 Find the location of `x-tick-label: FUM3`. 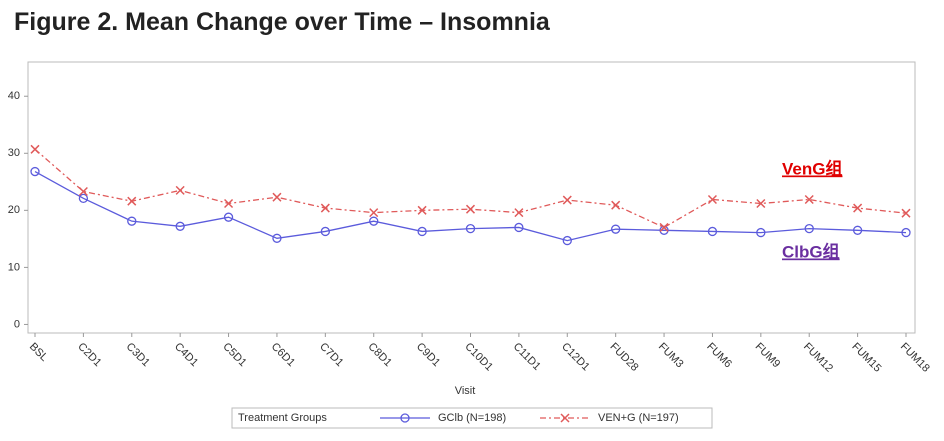

x-tick-label: FUM3 is located at coordinates (671, 356).